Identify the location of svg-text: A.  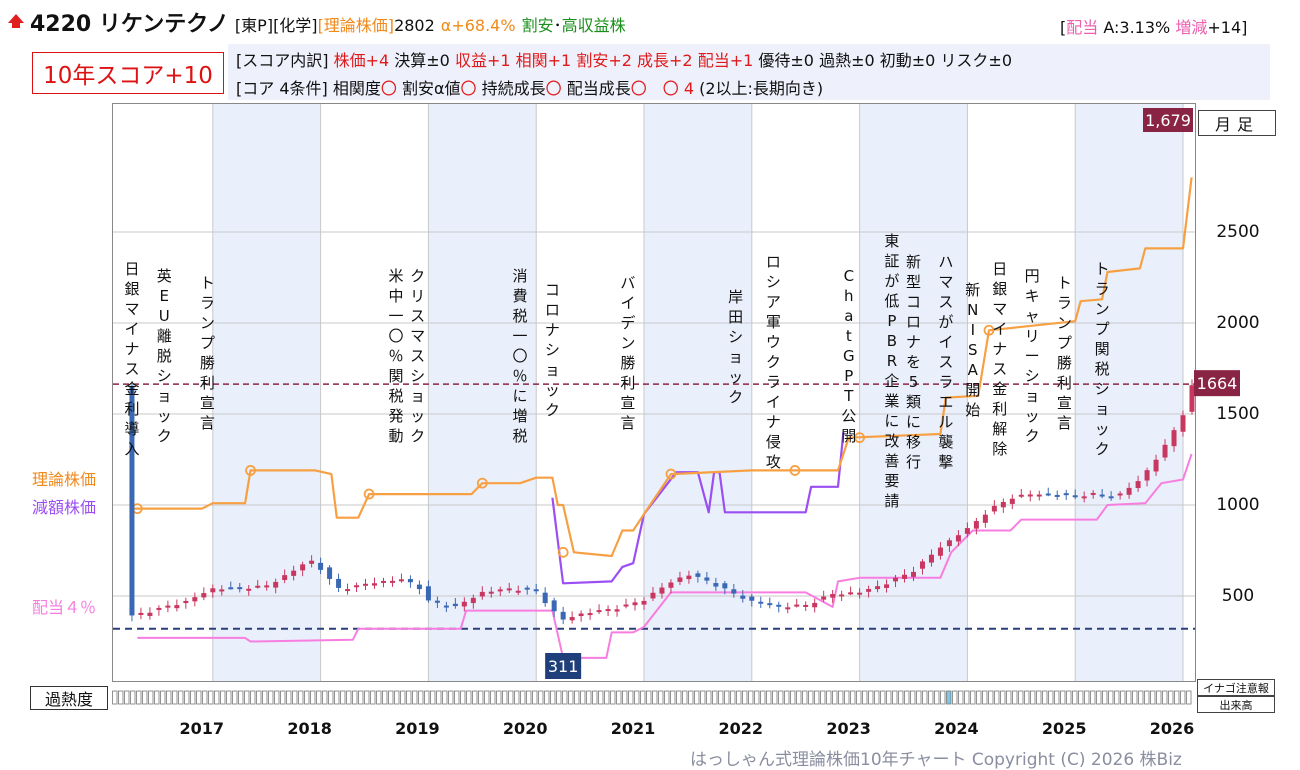
(973, 370).